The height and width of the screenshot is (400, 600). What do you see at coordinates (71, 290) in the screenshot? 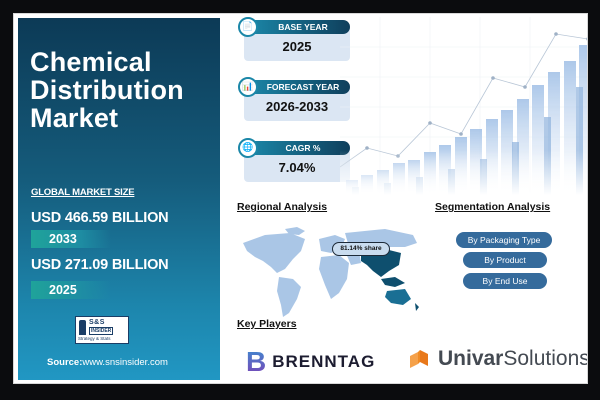
I see `year-badge-2025: 2025` at bounding box center [71, 290].